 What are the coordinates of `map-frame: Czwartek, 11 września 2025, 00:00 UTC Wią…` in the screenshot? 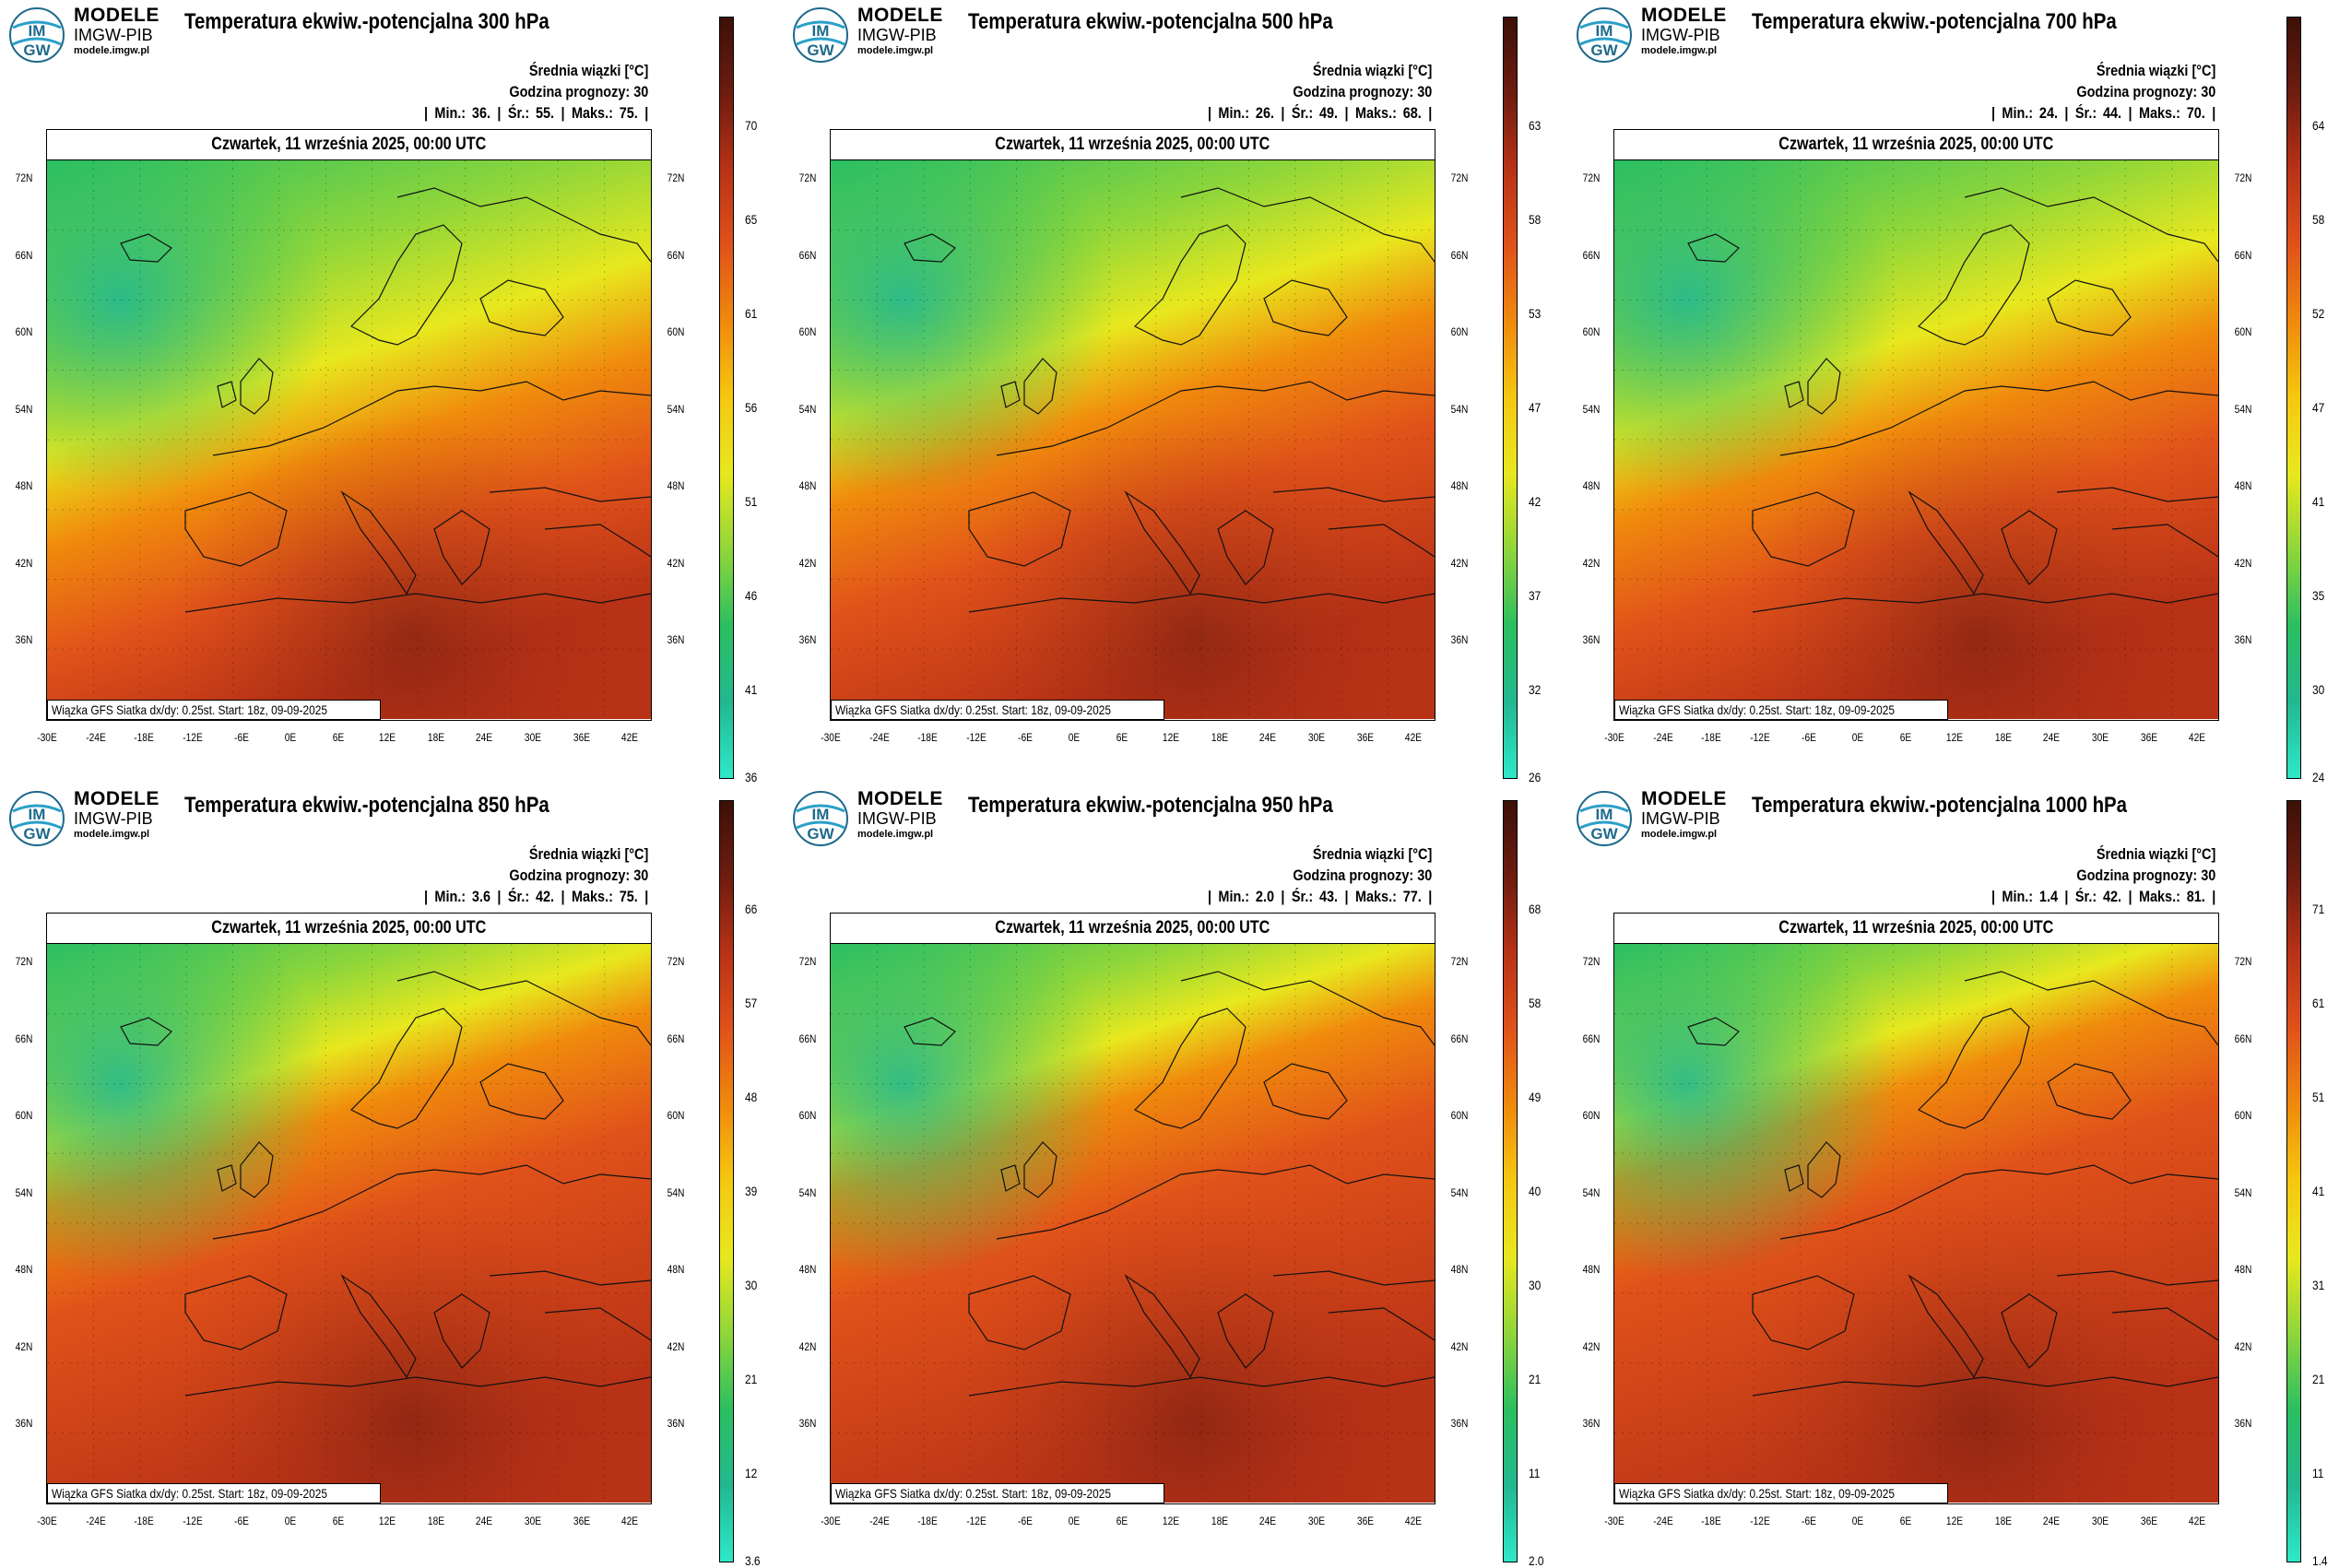 It's located at (1917, 437).